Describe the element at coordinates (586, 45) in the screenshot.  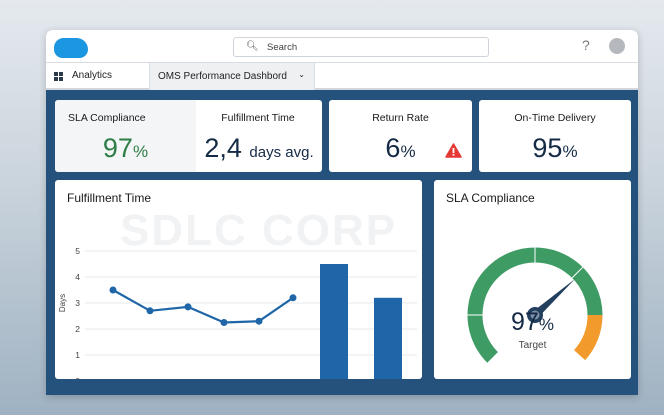
I see `help-icon: ?` at that location.